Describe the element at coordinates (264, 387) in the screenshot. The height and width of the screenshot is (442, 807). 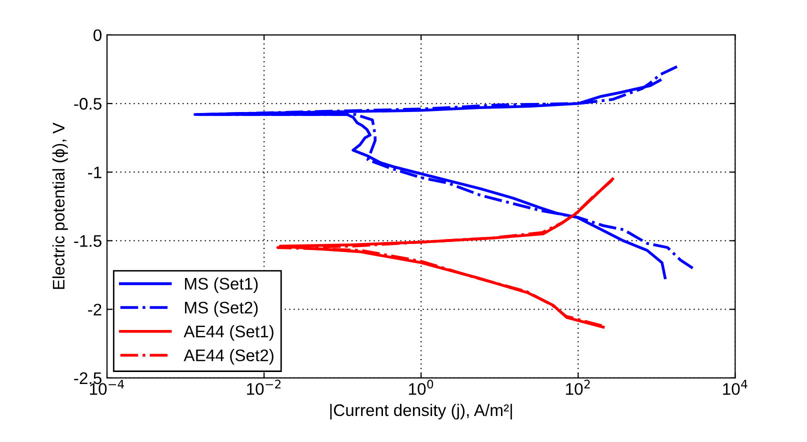
I see `x-tick-label: 10$^{−2}$` at that location.